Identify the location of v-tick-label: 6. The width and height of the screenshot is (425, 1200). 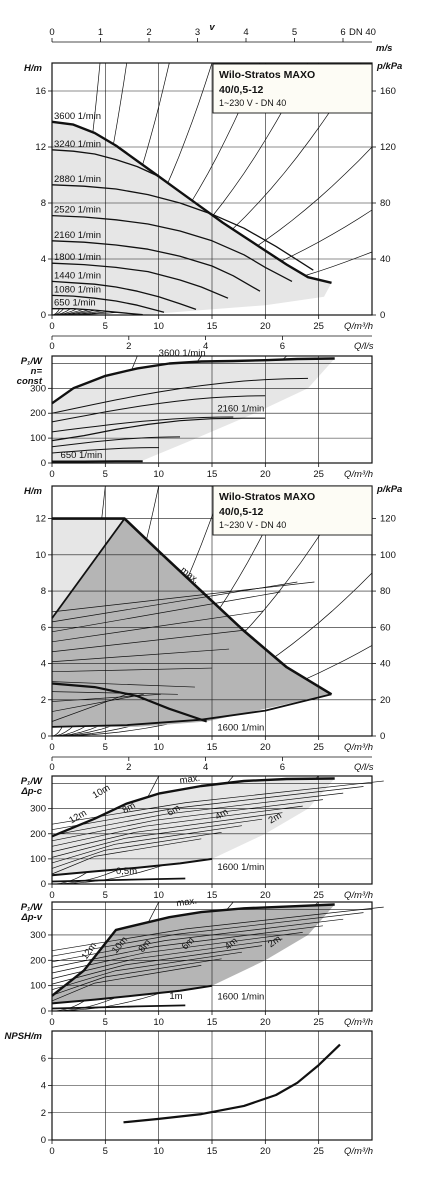
(342, 32).